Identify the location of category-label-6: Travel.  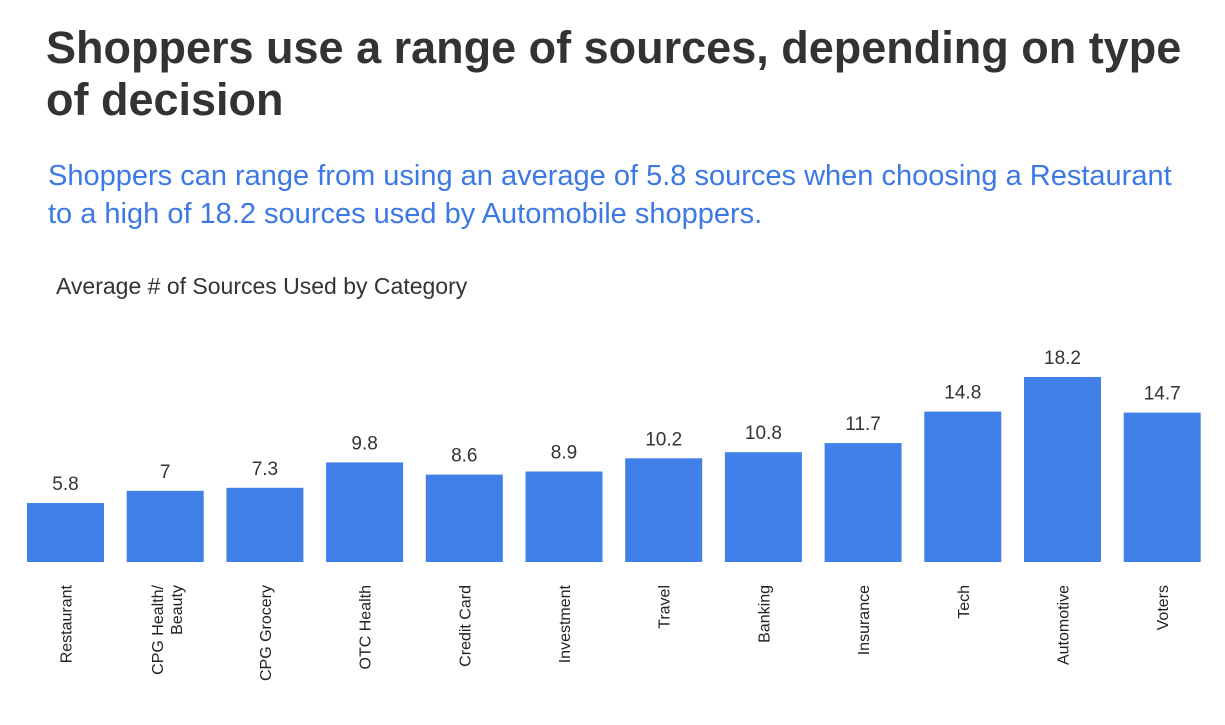
(665, 607).